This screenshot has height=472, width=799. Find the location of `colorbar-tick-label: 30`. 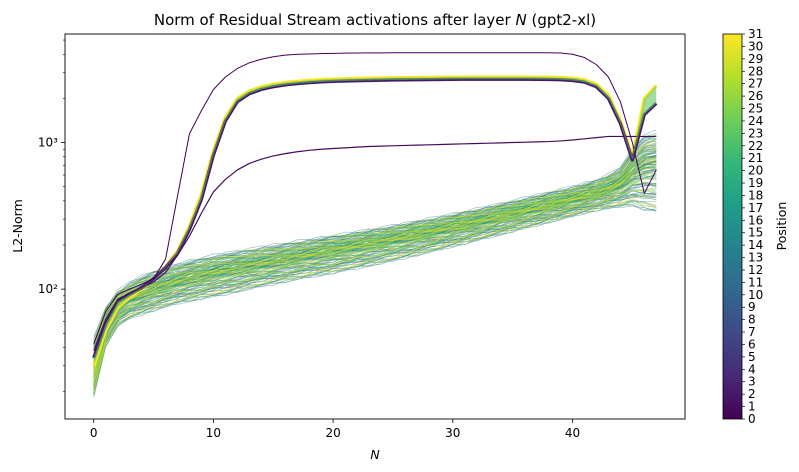

colorbar-tick-label: 30 is located at coordinates (755, 46).